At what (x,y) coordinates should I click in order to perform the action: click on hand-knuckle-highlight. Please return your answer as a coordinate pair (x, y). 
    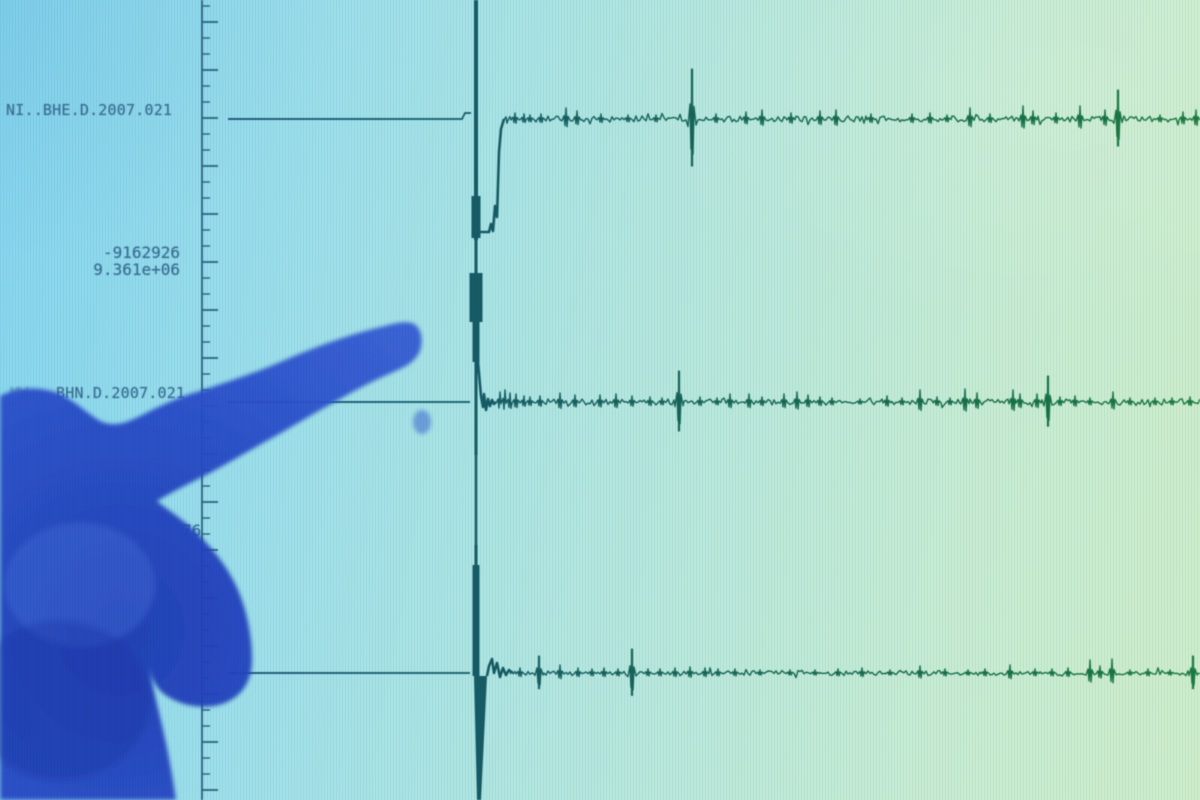
    Looking at the image, I should click on (80, 585).